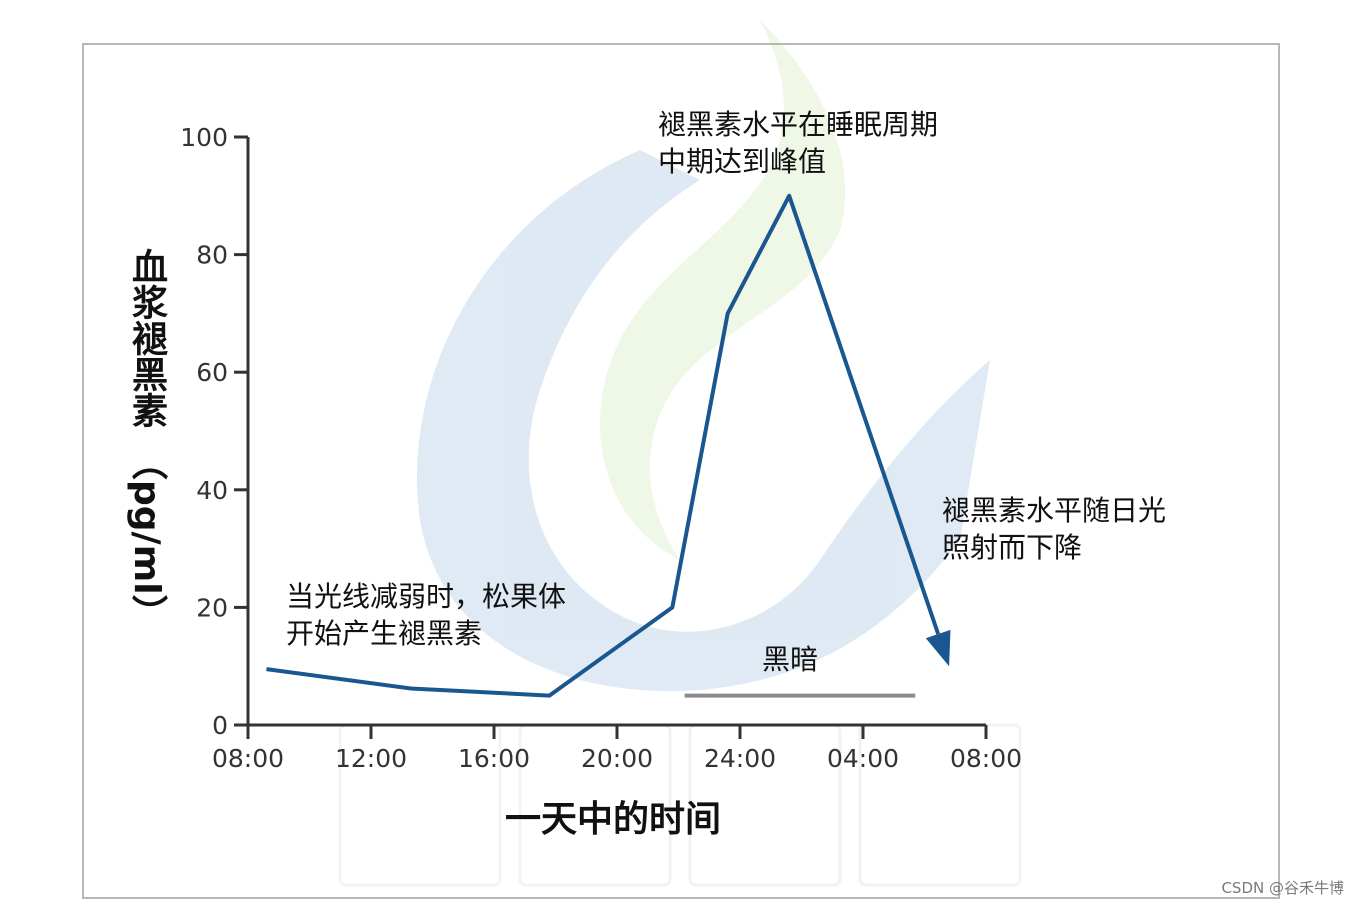 Image resolution: width=1360 pixels, height=907 pixels. Describe the element at coordinates (248, 758) in the screenshot. I see `x-tick-label-0: 08:00` at that location.